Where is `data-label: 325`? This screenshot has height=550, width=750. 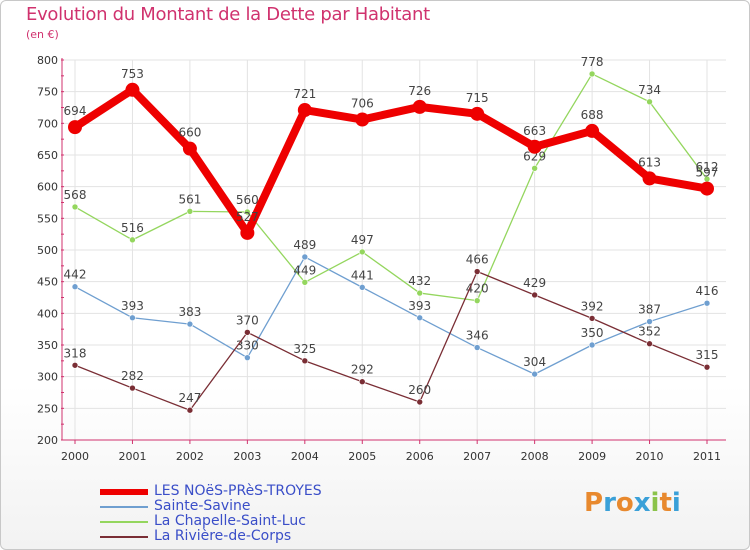 data-label: 325 is located at coordinates (304, 349).